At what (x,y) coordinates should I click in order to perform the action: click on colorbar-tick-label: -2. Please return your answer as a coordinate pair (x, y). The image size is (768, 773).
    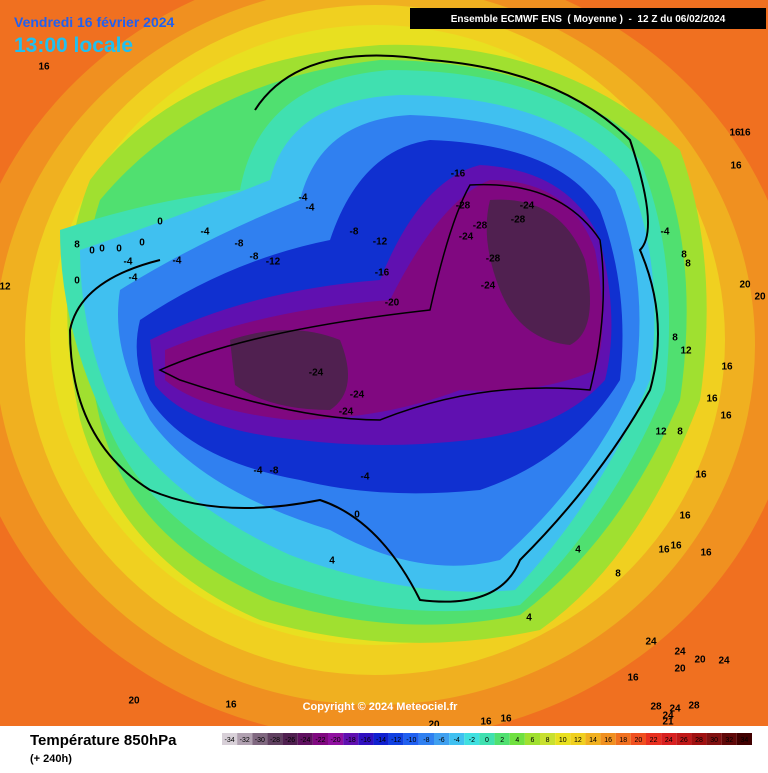
    Looking at the image, I should click on (472, 740).